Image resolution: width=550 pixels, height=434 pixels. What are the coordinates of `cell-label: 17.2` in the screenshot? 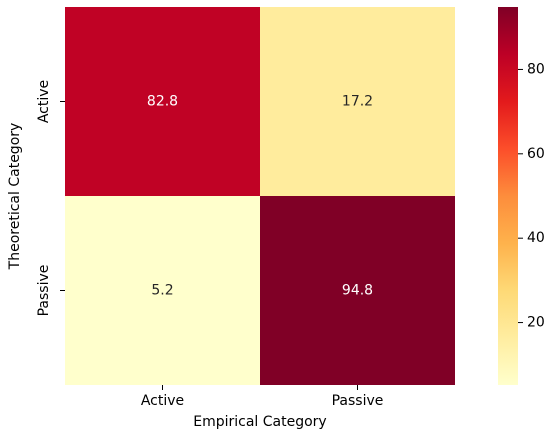 It's located at (357, 102).